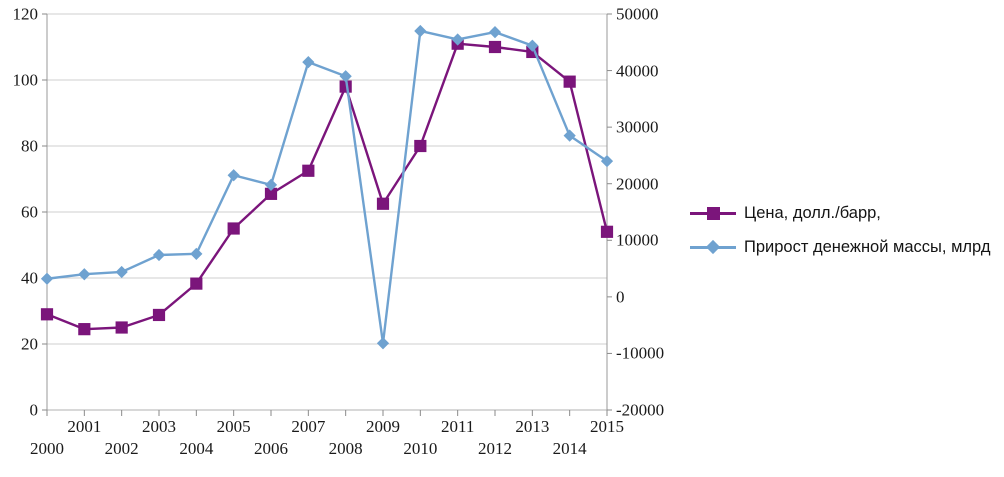  Describe the element at coordinates (640, 410) in the screenshot. I see `y-right-tick-label: -20000` at that location.